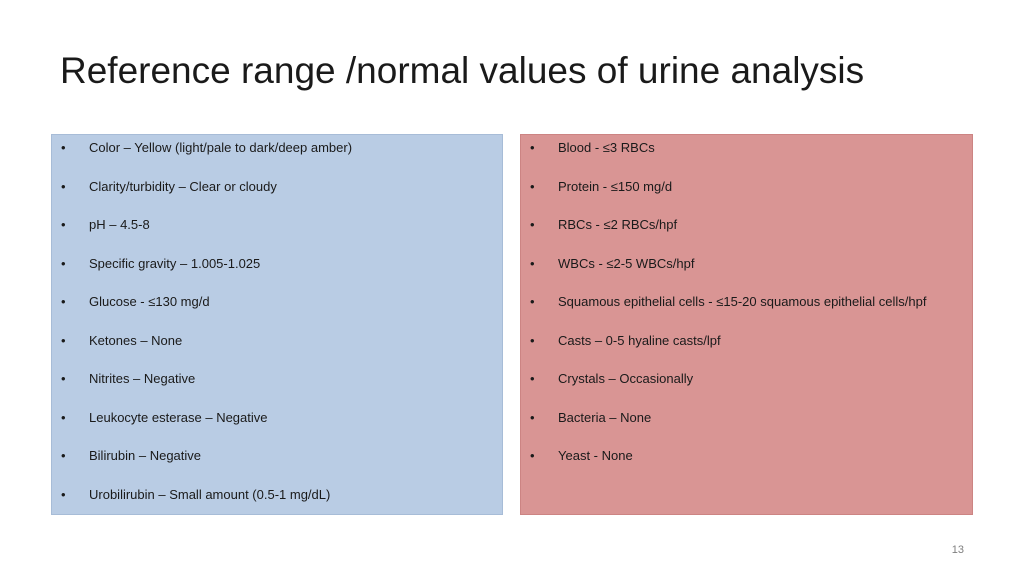 This screenshot has width=1024, height=576. I want to click on list-item: • Nitrites – Negative, so click(277, 378).